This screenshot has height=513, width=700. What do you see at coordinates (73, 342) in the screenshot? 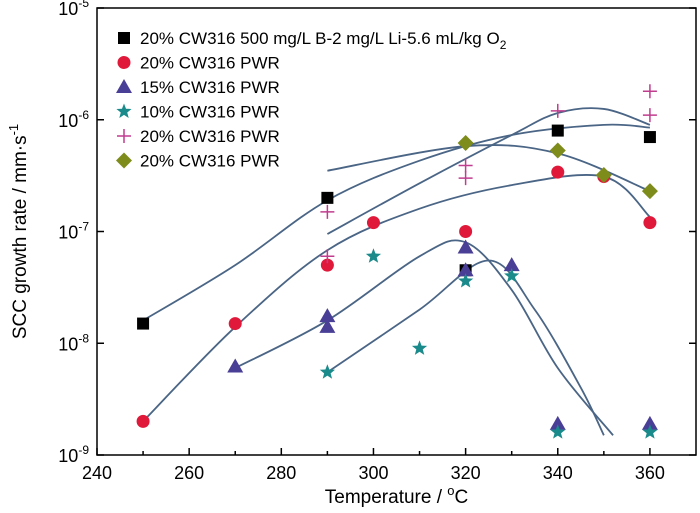
I see `y-tick-label: 10⁻⁸` at bounding box center [73, 342].